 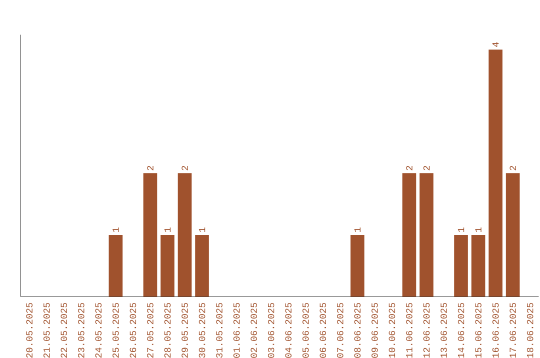 I want to click on x-tick-label: 13.06.2025, so click(x=443, y=330).